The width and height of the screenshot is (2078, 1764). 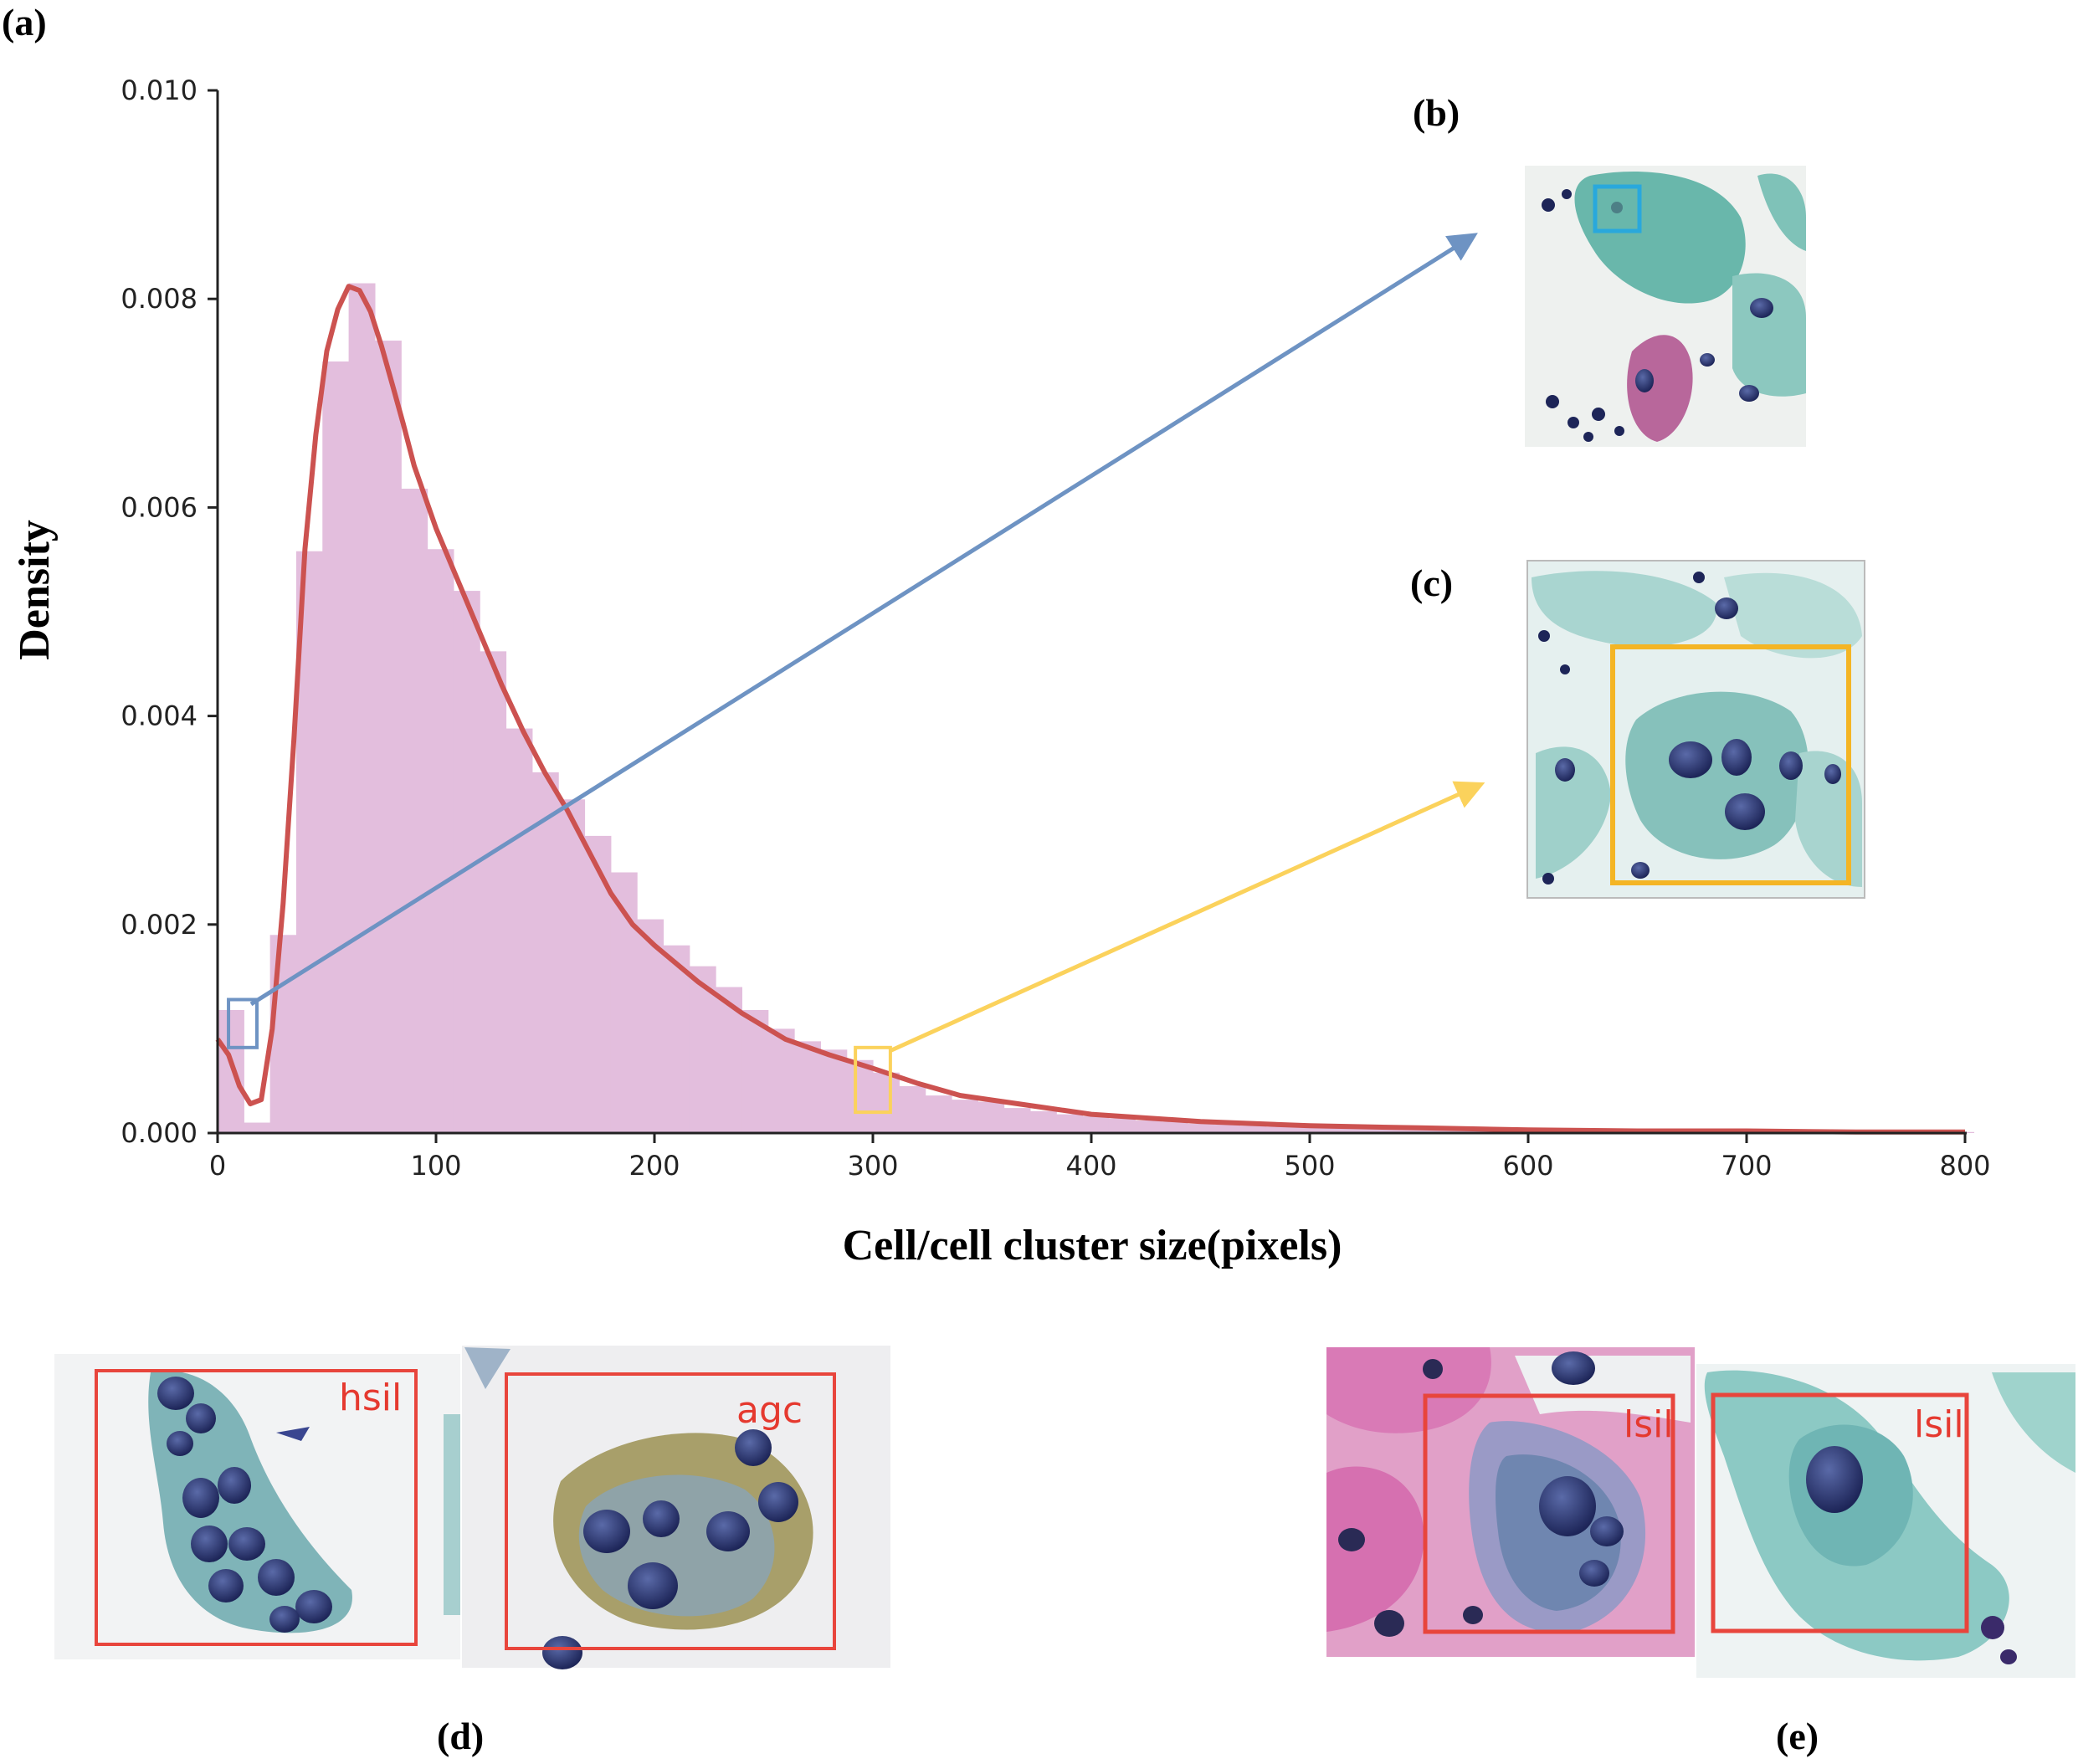 What do you see at coordinates (460, 1736) in the screenshot?
I see `panel-label-d: (d)` at bounding box center [460, 1736].